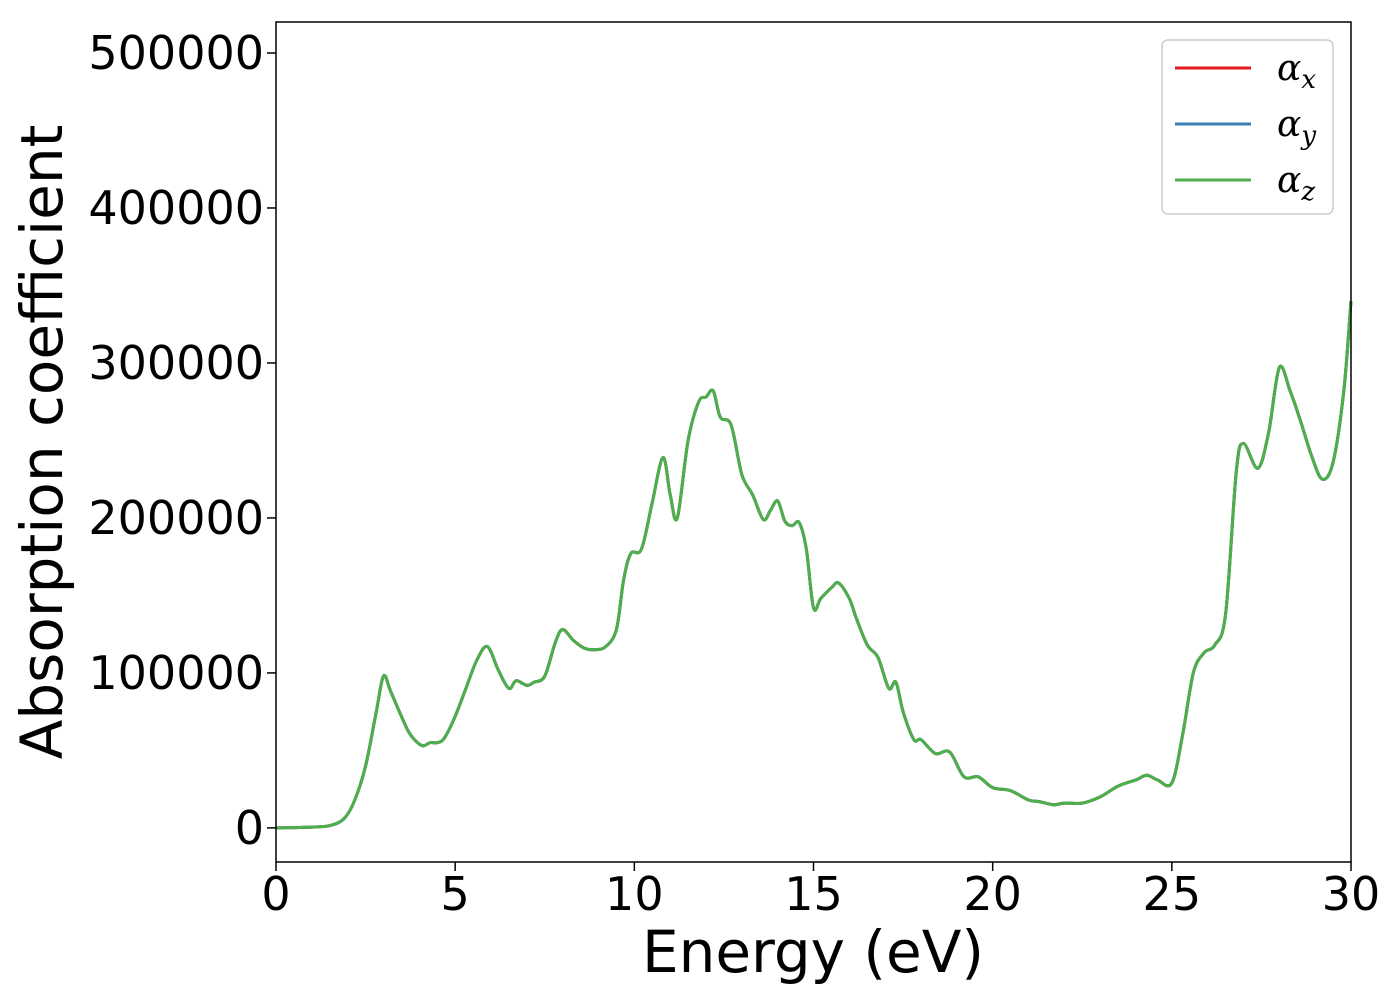 This screenshot has height=1000, width=1400. Describe the element at coordinates (182, 440) in the screenshot. I see `y-axis: 0 100000 200000 300000 400000 500000` at that location.